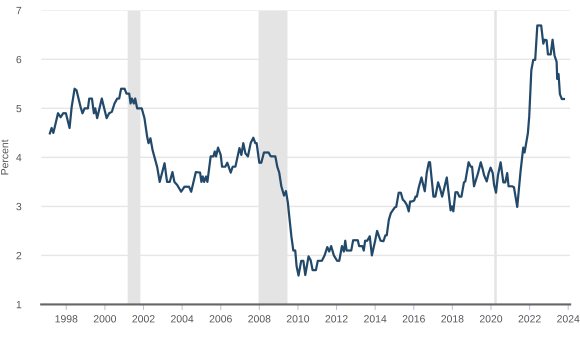 The height and width of the screenshot is (344, 580). What do you see at coordinates (19, 158) in the screenshot?
I see `y-tick-label: 4` at bounding box center [19, 158].